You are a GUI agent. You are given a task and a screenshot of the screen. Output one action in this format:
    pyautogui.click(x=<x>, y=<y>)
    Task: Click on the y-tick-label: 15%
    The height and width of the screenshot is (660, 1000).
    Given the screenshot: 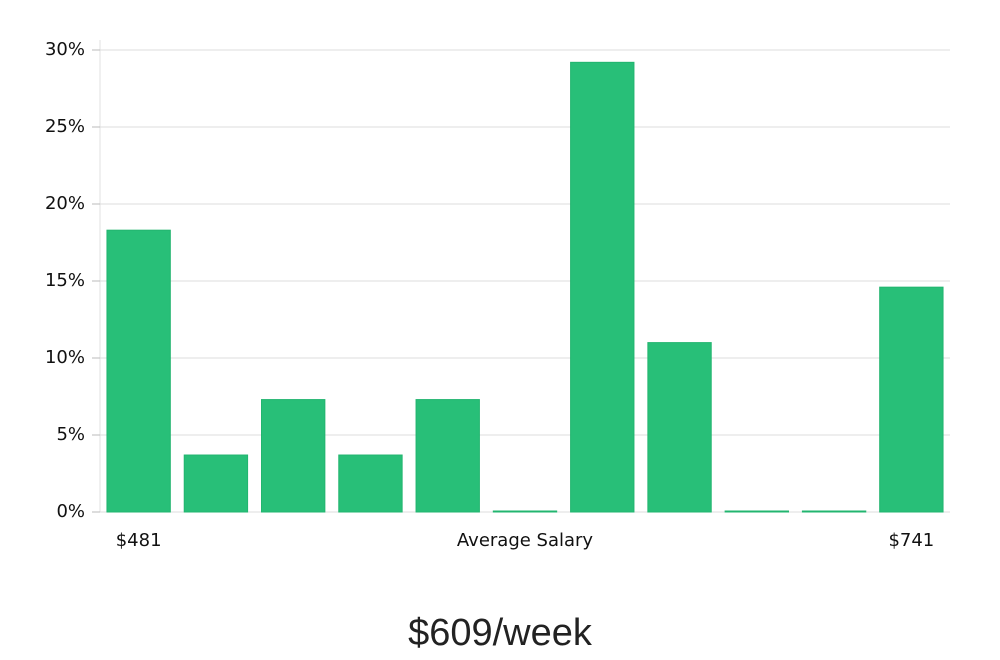 What is the action you would take?
    pyautogui.click(x=65, y=280)
    